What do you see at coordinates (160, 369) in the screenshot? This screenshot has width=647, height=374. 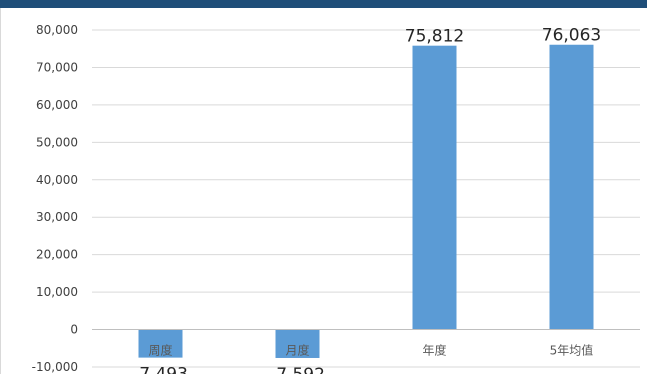 I see `data-label: -7,493` at bounding box center [160, 369].